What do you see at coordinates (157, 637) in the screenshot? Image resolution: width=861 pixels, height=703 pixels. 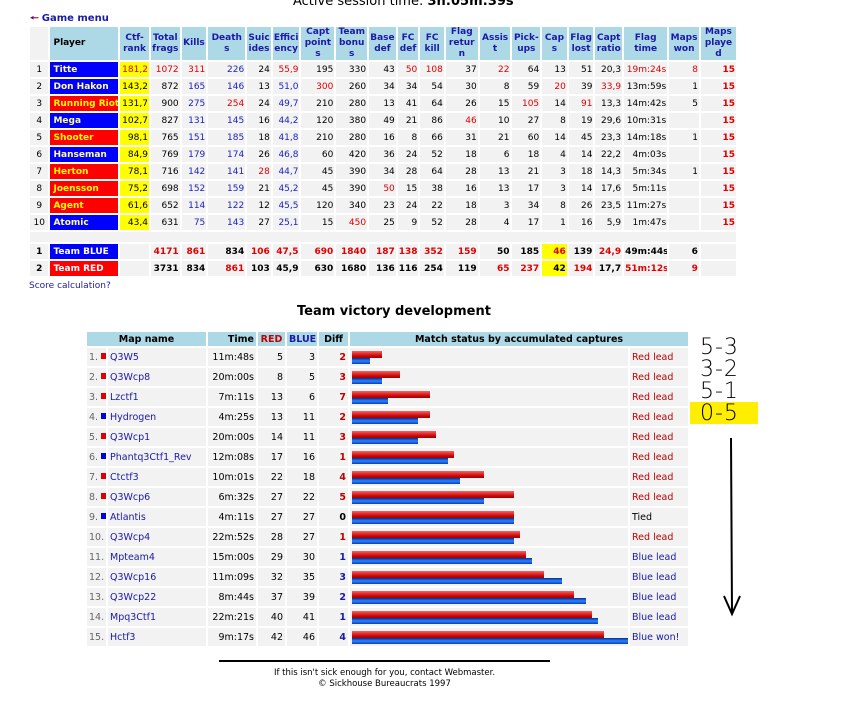 I see `map-name-link: Hctf3` at bounding box center [157, 637].